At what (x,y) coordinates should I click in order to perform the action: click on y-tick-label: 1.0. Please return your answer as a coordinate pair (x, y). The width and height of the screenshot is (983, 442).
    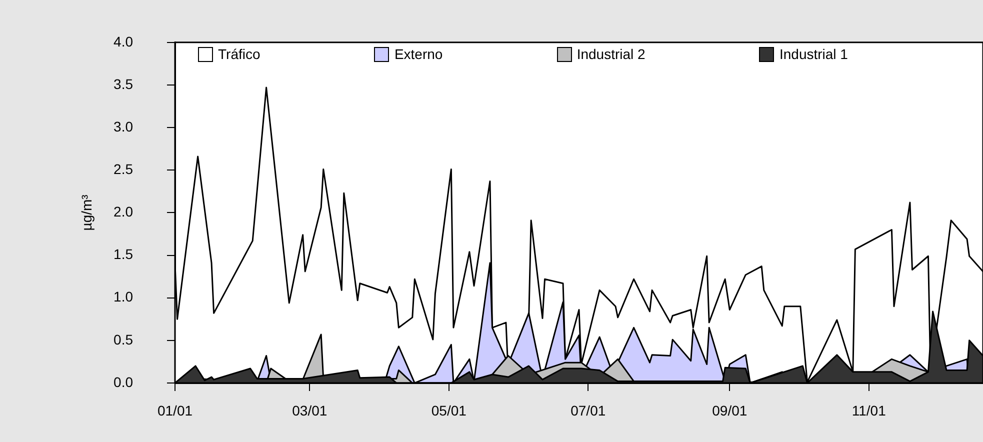
    Looking at the image, I should click on (124, 296).